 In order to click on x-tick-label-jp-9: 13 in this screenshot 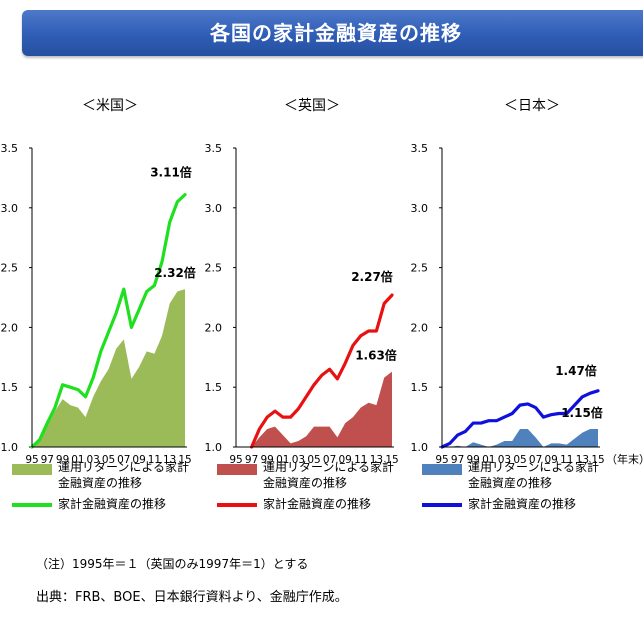, I will do `click(582, 460)`.